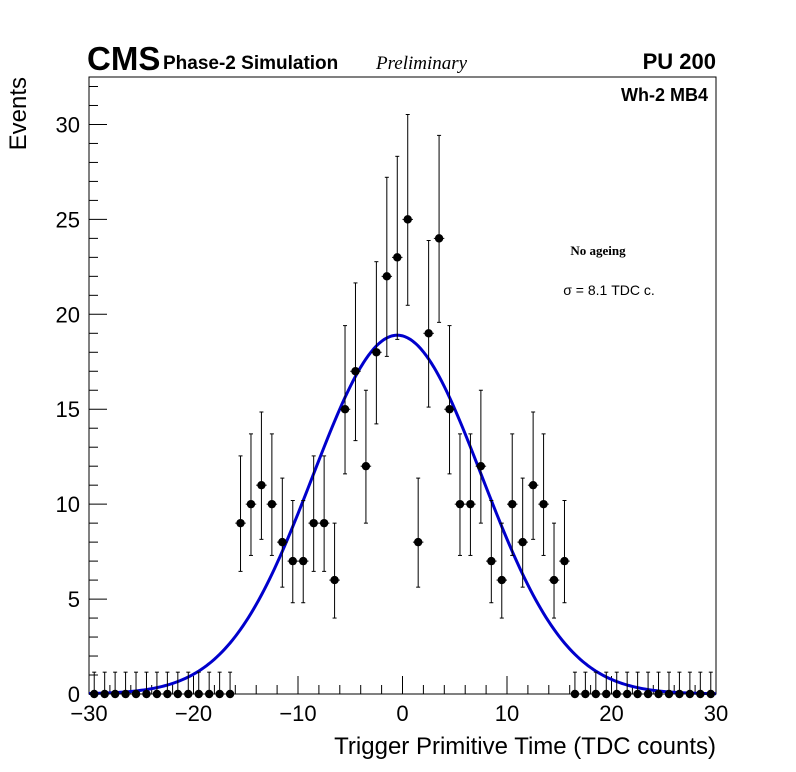  Describe the element at coordinates (123, 58) in the screenshot. I see `experiment-label: CMS` at that location.